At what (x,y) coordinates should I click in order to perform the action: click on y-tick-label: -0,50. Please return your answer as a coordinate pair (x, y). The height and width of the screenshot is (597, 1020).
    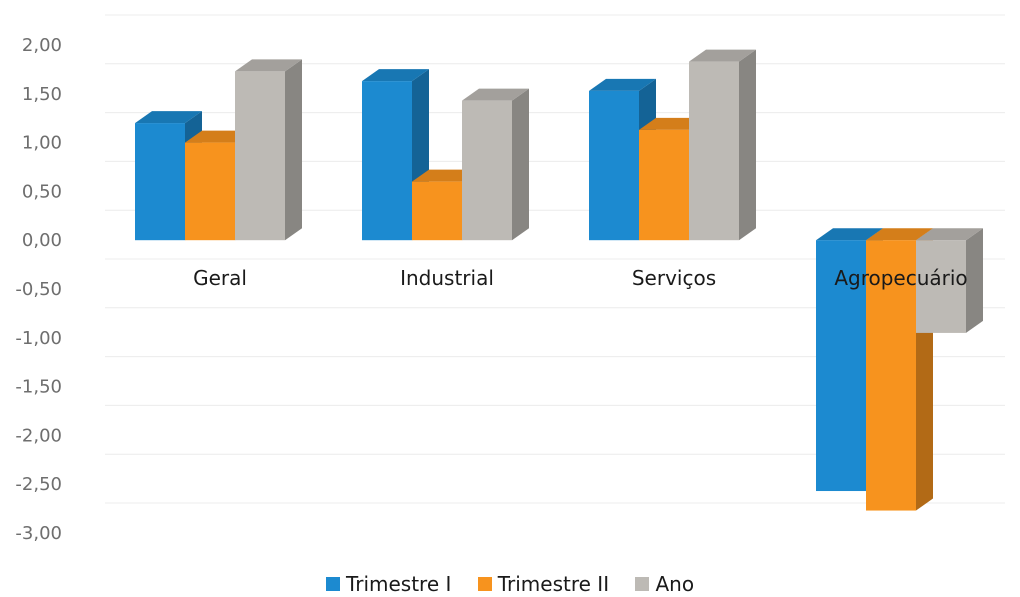
    Looking at the image, I should click on (38, 289).